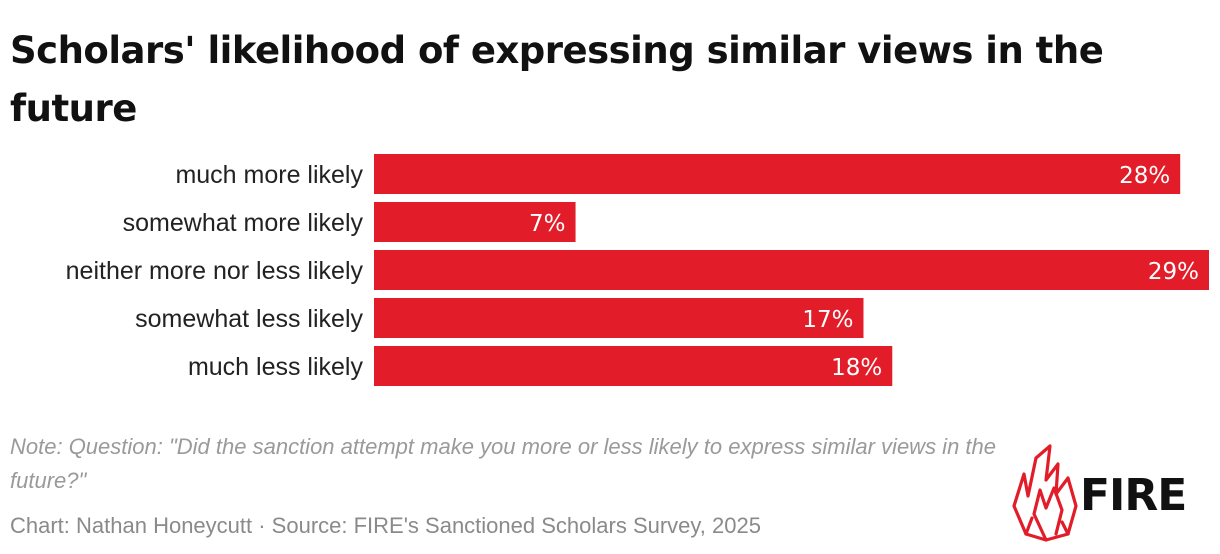  Describe the element at coordinates (1045, 493) in the screenshot. I see `fire-flame-logo-icon` at that location.